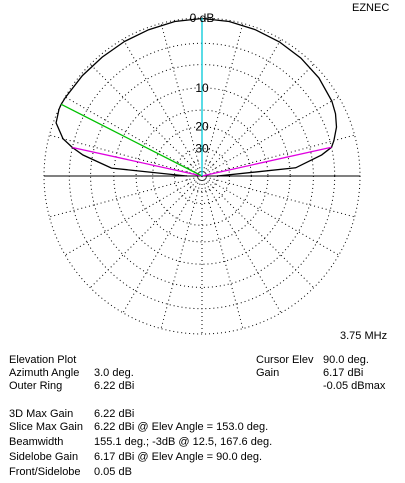 The height and width of the screenshot is (483, 405). What do you see at coordinates (137, 161) in the screenshot?
I see `beamwidth-line-high` at bounding box center [137, 161].